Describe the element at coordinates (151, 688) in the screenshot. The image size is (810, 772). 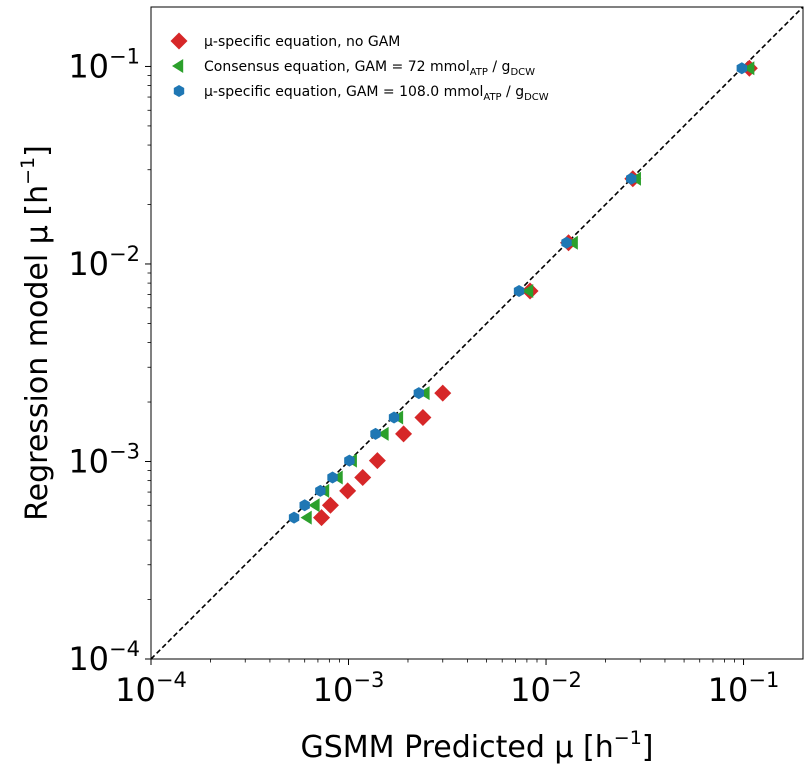
I see `x-tick-label: 10⁻⁴` at that location.